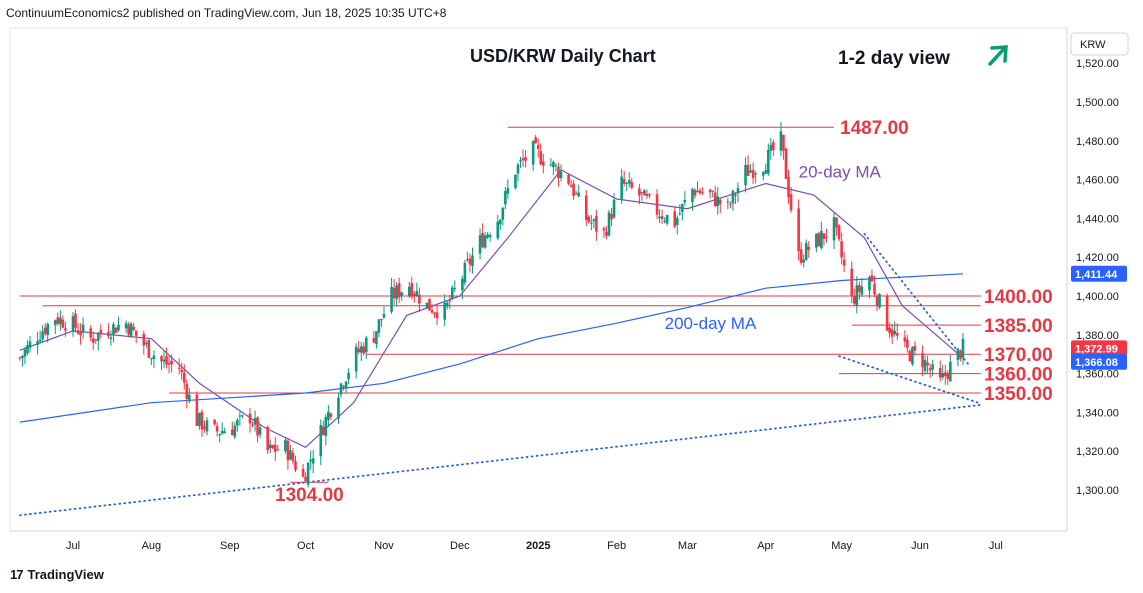 The width and height of the screenshot is (1143, 593). I want to click on time-axis-ticks: Jul Aug Sep Oct Nov Dec 2025 Feb Mar Apr May Jun Jul, so click(534, 546).